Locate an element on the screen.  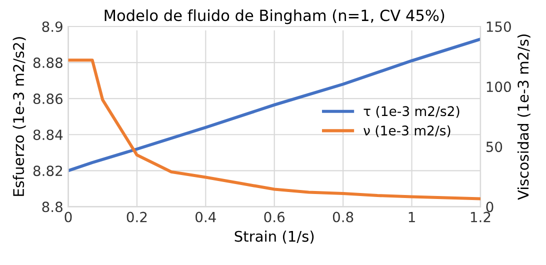
y2-tick-label: 0 is located at coordinates (490, 207).